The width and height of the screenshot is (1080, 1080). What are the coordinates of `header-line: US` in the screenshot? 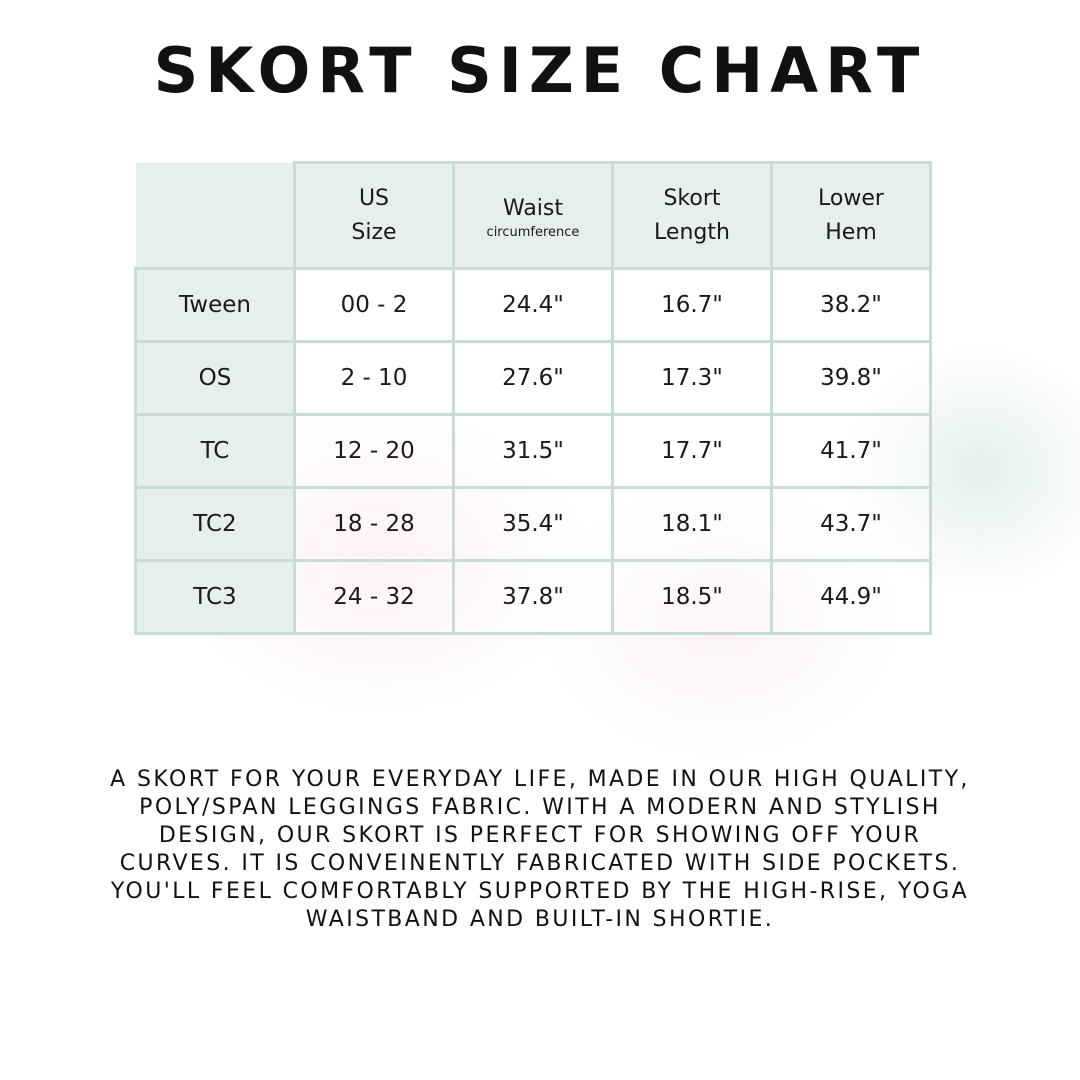 It's located at (374, 198).